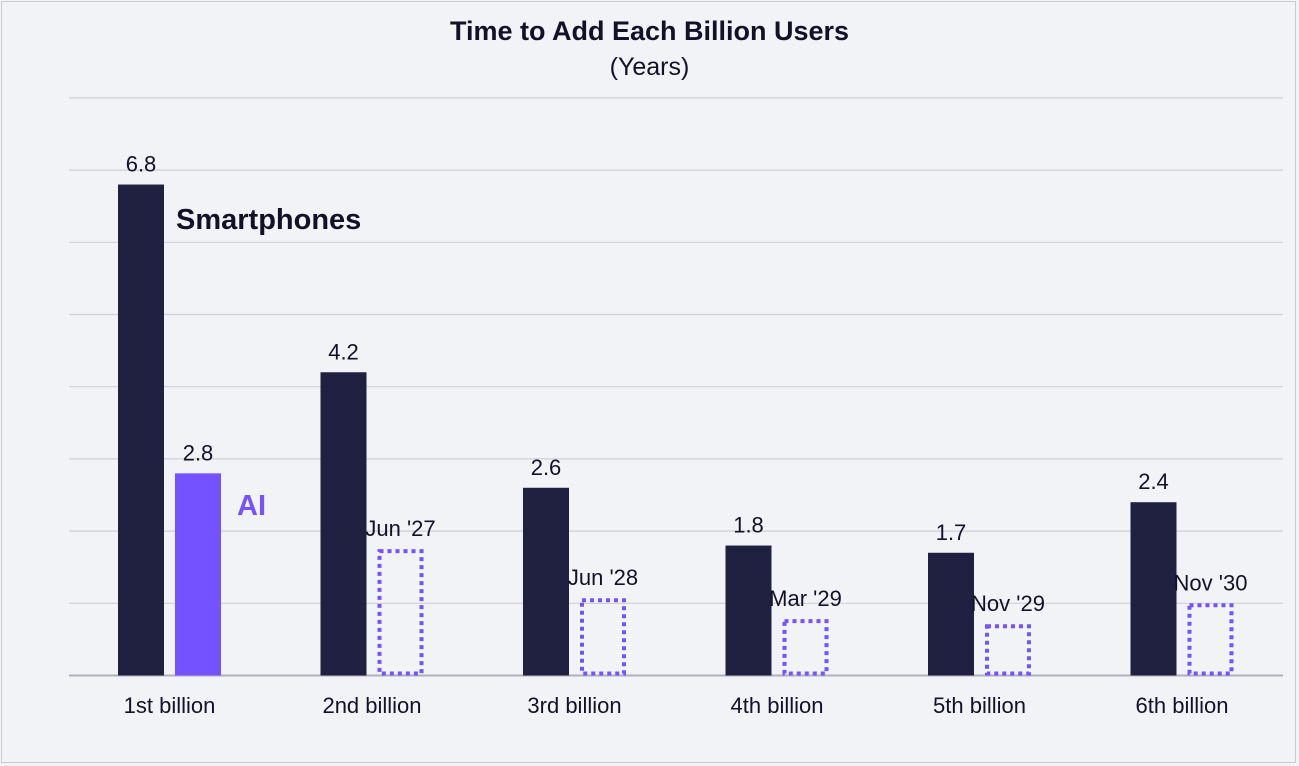 This screenshot has height=766, width=1299. Describe the element at coordinates (141, 164) in the screenshot. I see `smartphones-value-label: 6.8` at that location.